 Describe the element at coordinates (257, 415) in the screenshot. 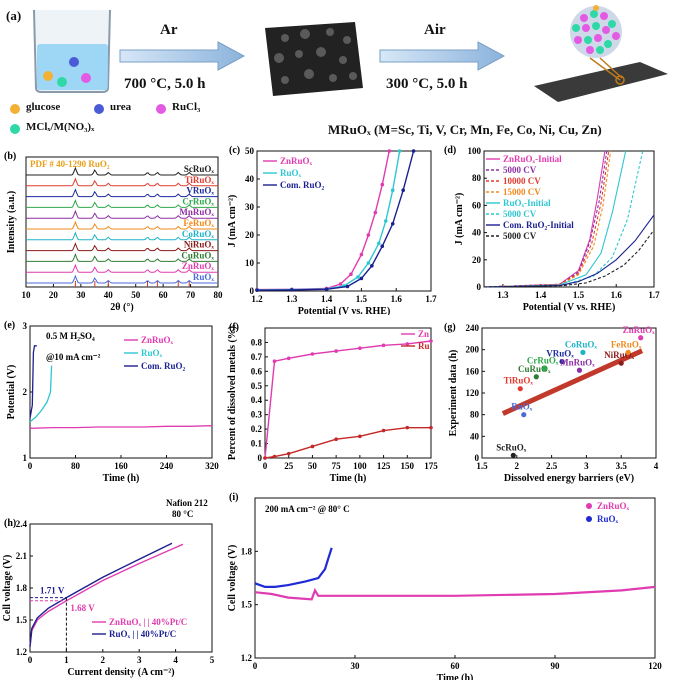

I see `y-tick-label: 0.3` at that location.